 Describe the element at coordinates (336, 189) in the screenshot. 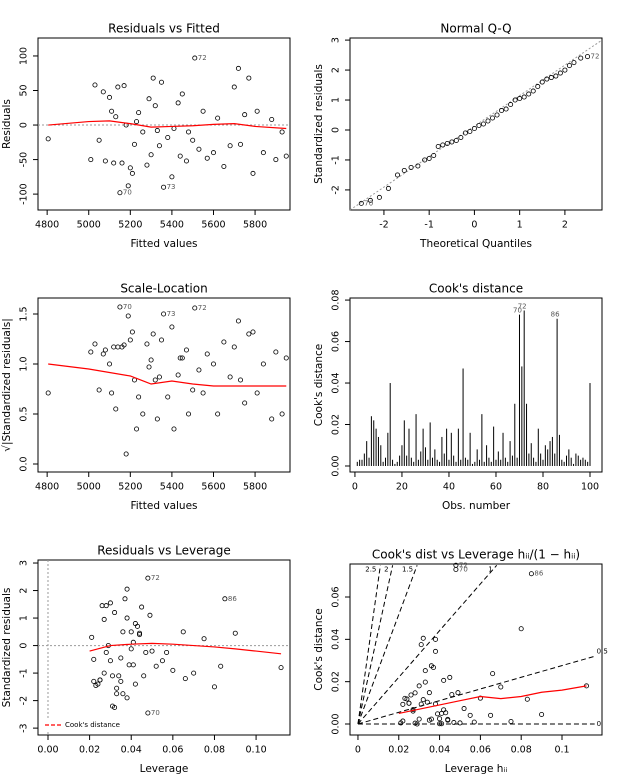

I see `y-tick-label: -2` at that location.